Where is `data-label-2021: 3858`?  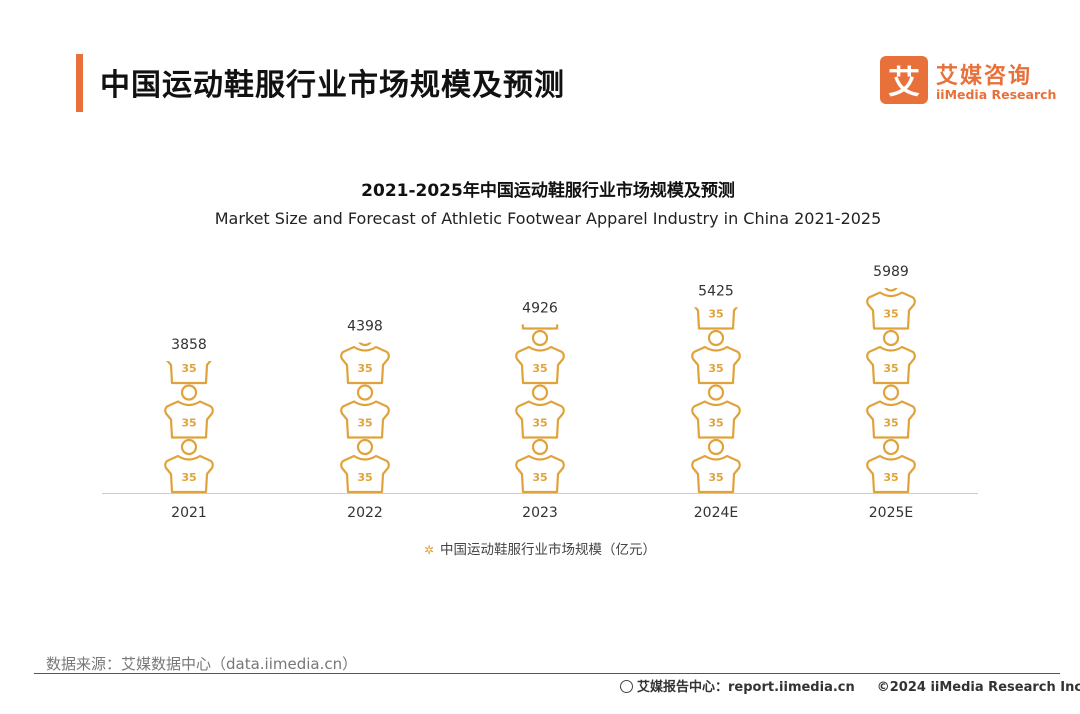
data-label-2021: 3858 is located at coordinates (189, 345).